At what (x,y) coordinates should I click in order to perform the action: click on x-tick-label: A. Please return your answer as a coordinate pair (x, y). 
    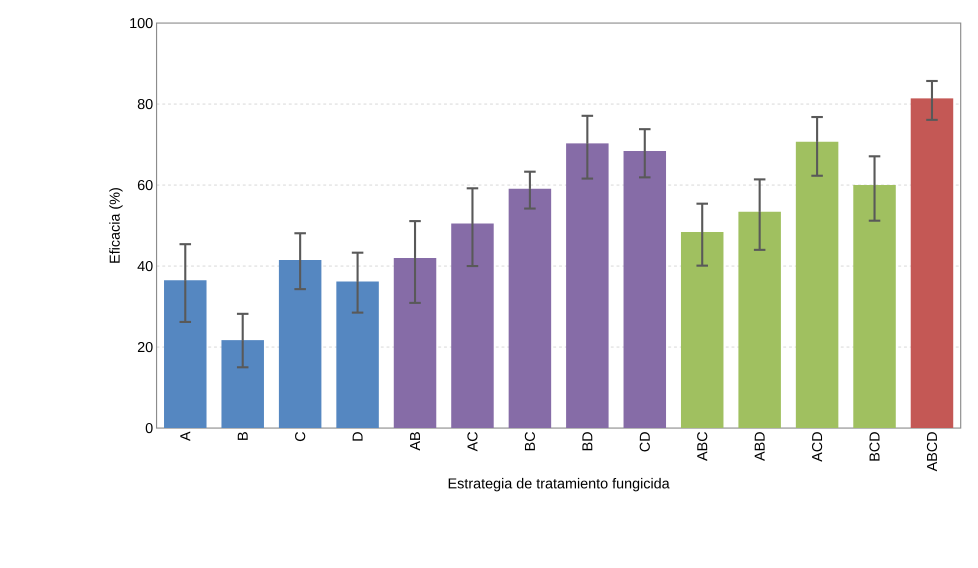
    Looking at the image, I should click on (185, 436).